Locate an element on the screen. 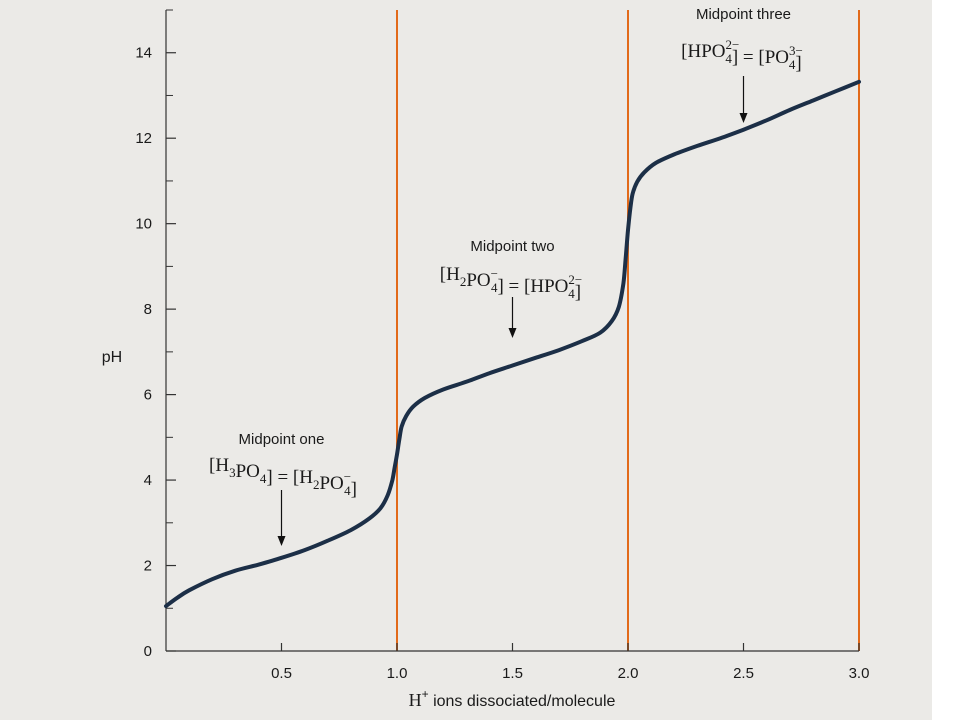 The height and width of the screenshot is (720, 960). y-axis-label: pH is located at coordinates (112, 357).